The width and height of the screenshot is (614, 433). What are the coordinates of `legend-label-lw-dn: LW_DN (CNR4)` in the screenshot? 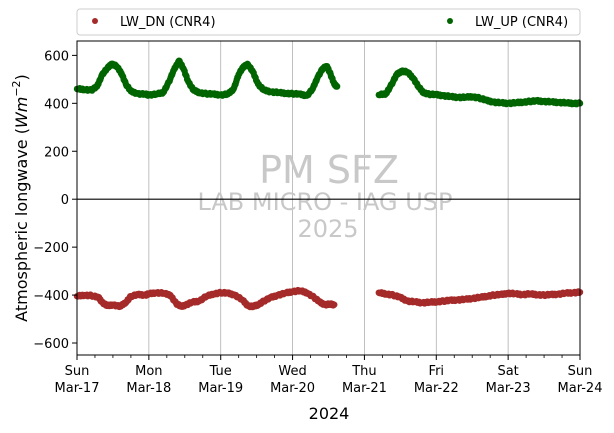 It's located at (168, 22).